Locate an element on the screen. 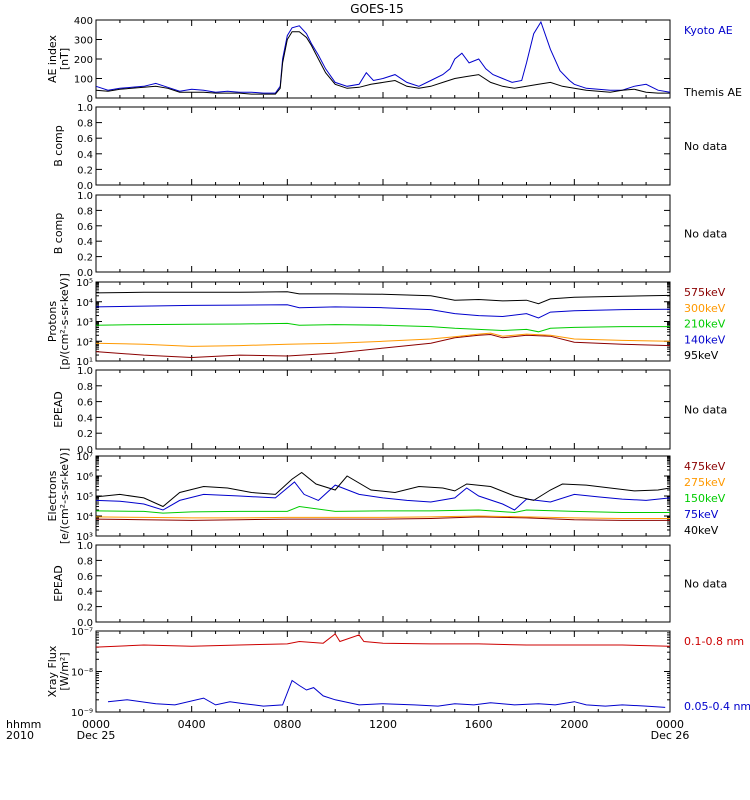  y-axis-label: Xray Flux is located at coordinates (52, 671).